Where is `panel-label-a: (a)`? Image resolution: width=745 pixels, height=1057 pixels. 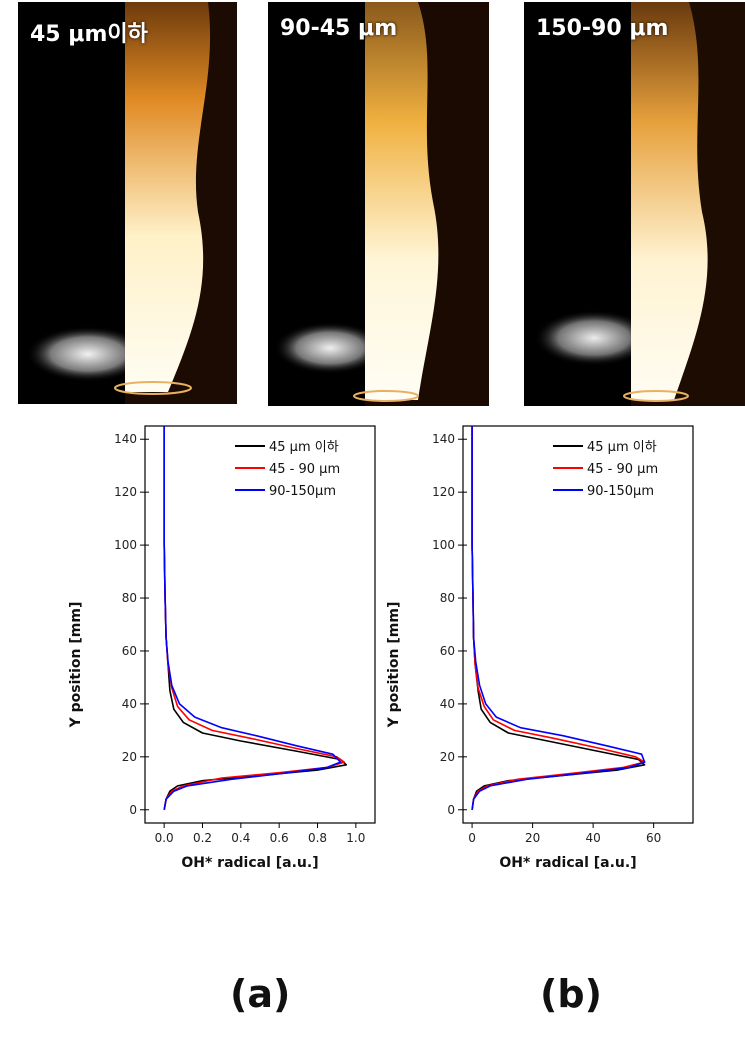
panel-label-a: (a) is located at coordinates (260, 994).